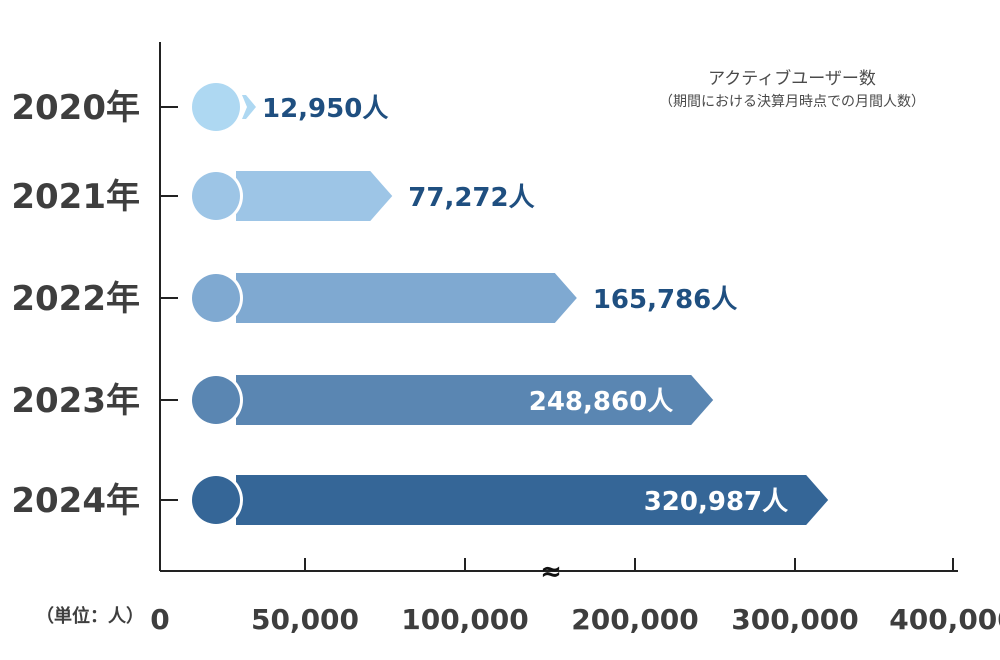 Image resolution: width=1000 pixels, height=660 pixels. What do you see at coordinates (716, 502) in the screenshot?
I see `value-label: 320,987人` at bounding box center [716, 502].